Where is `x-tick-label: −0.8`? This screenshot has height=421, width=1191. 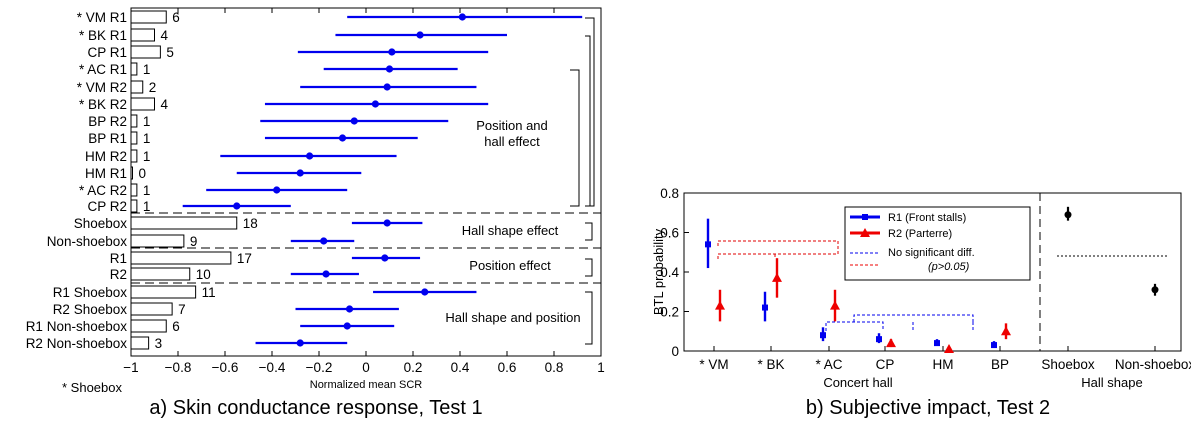 x-tick-label: −0.8 is located at coordinates (178, 367).